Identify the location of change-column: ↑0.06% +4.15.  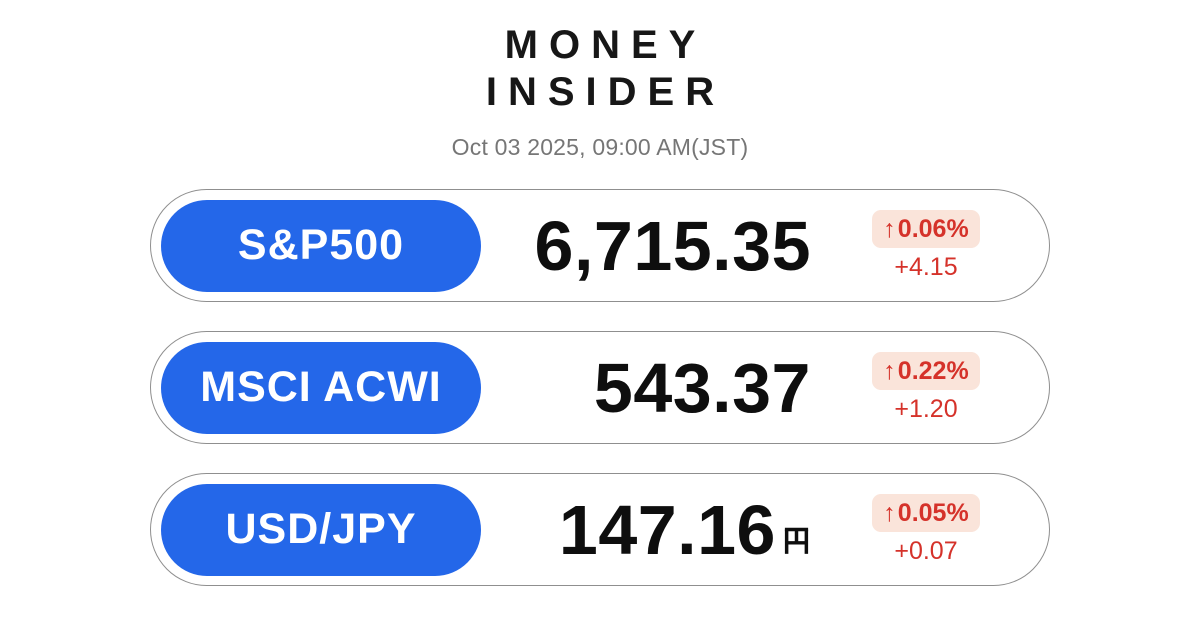
(926, 246).